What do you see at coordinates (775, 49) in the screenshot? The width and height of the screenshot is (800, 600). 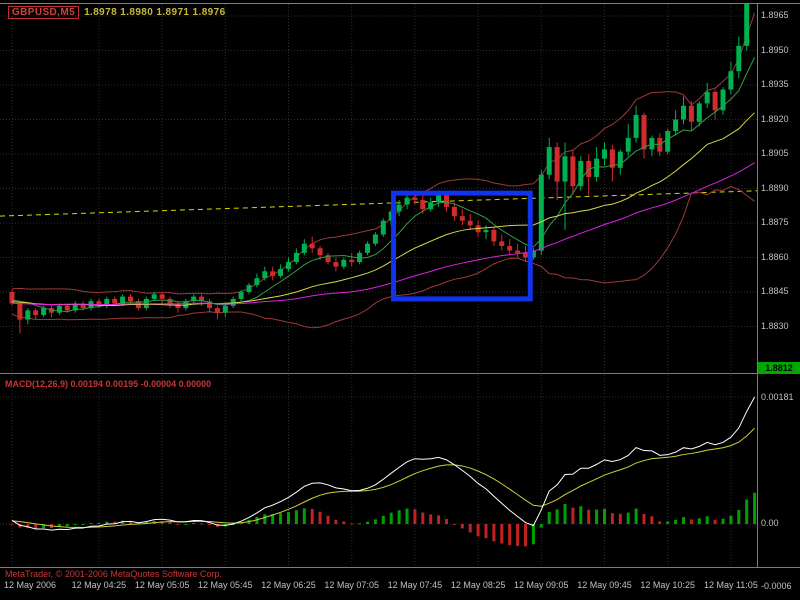 I see `price-axis-label: 1.8950` at bounding box center [775, 49].